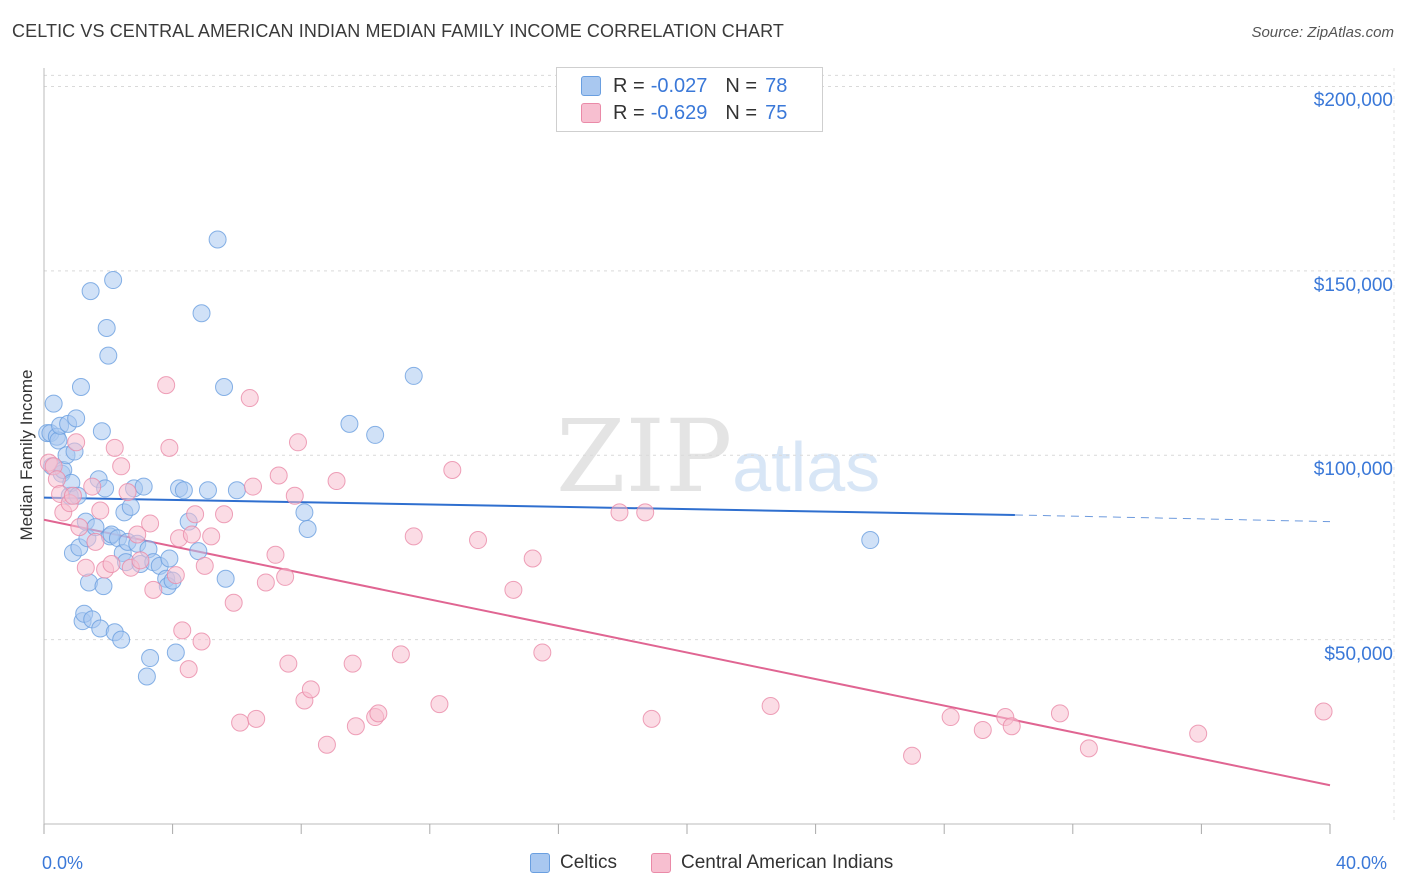 The height and width of the screenshot is (892, 1406). Describe the element at coordinates (529, 506) in the screenshot. I see `celtics-trend-line` at that location.